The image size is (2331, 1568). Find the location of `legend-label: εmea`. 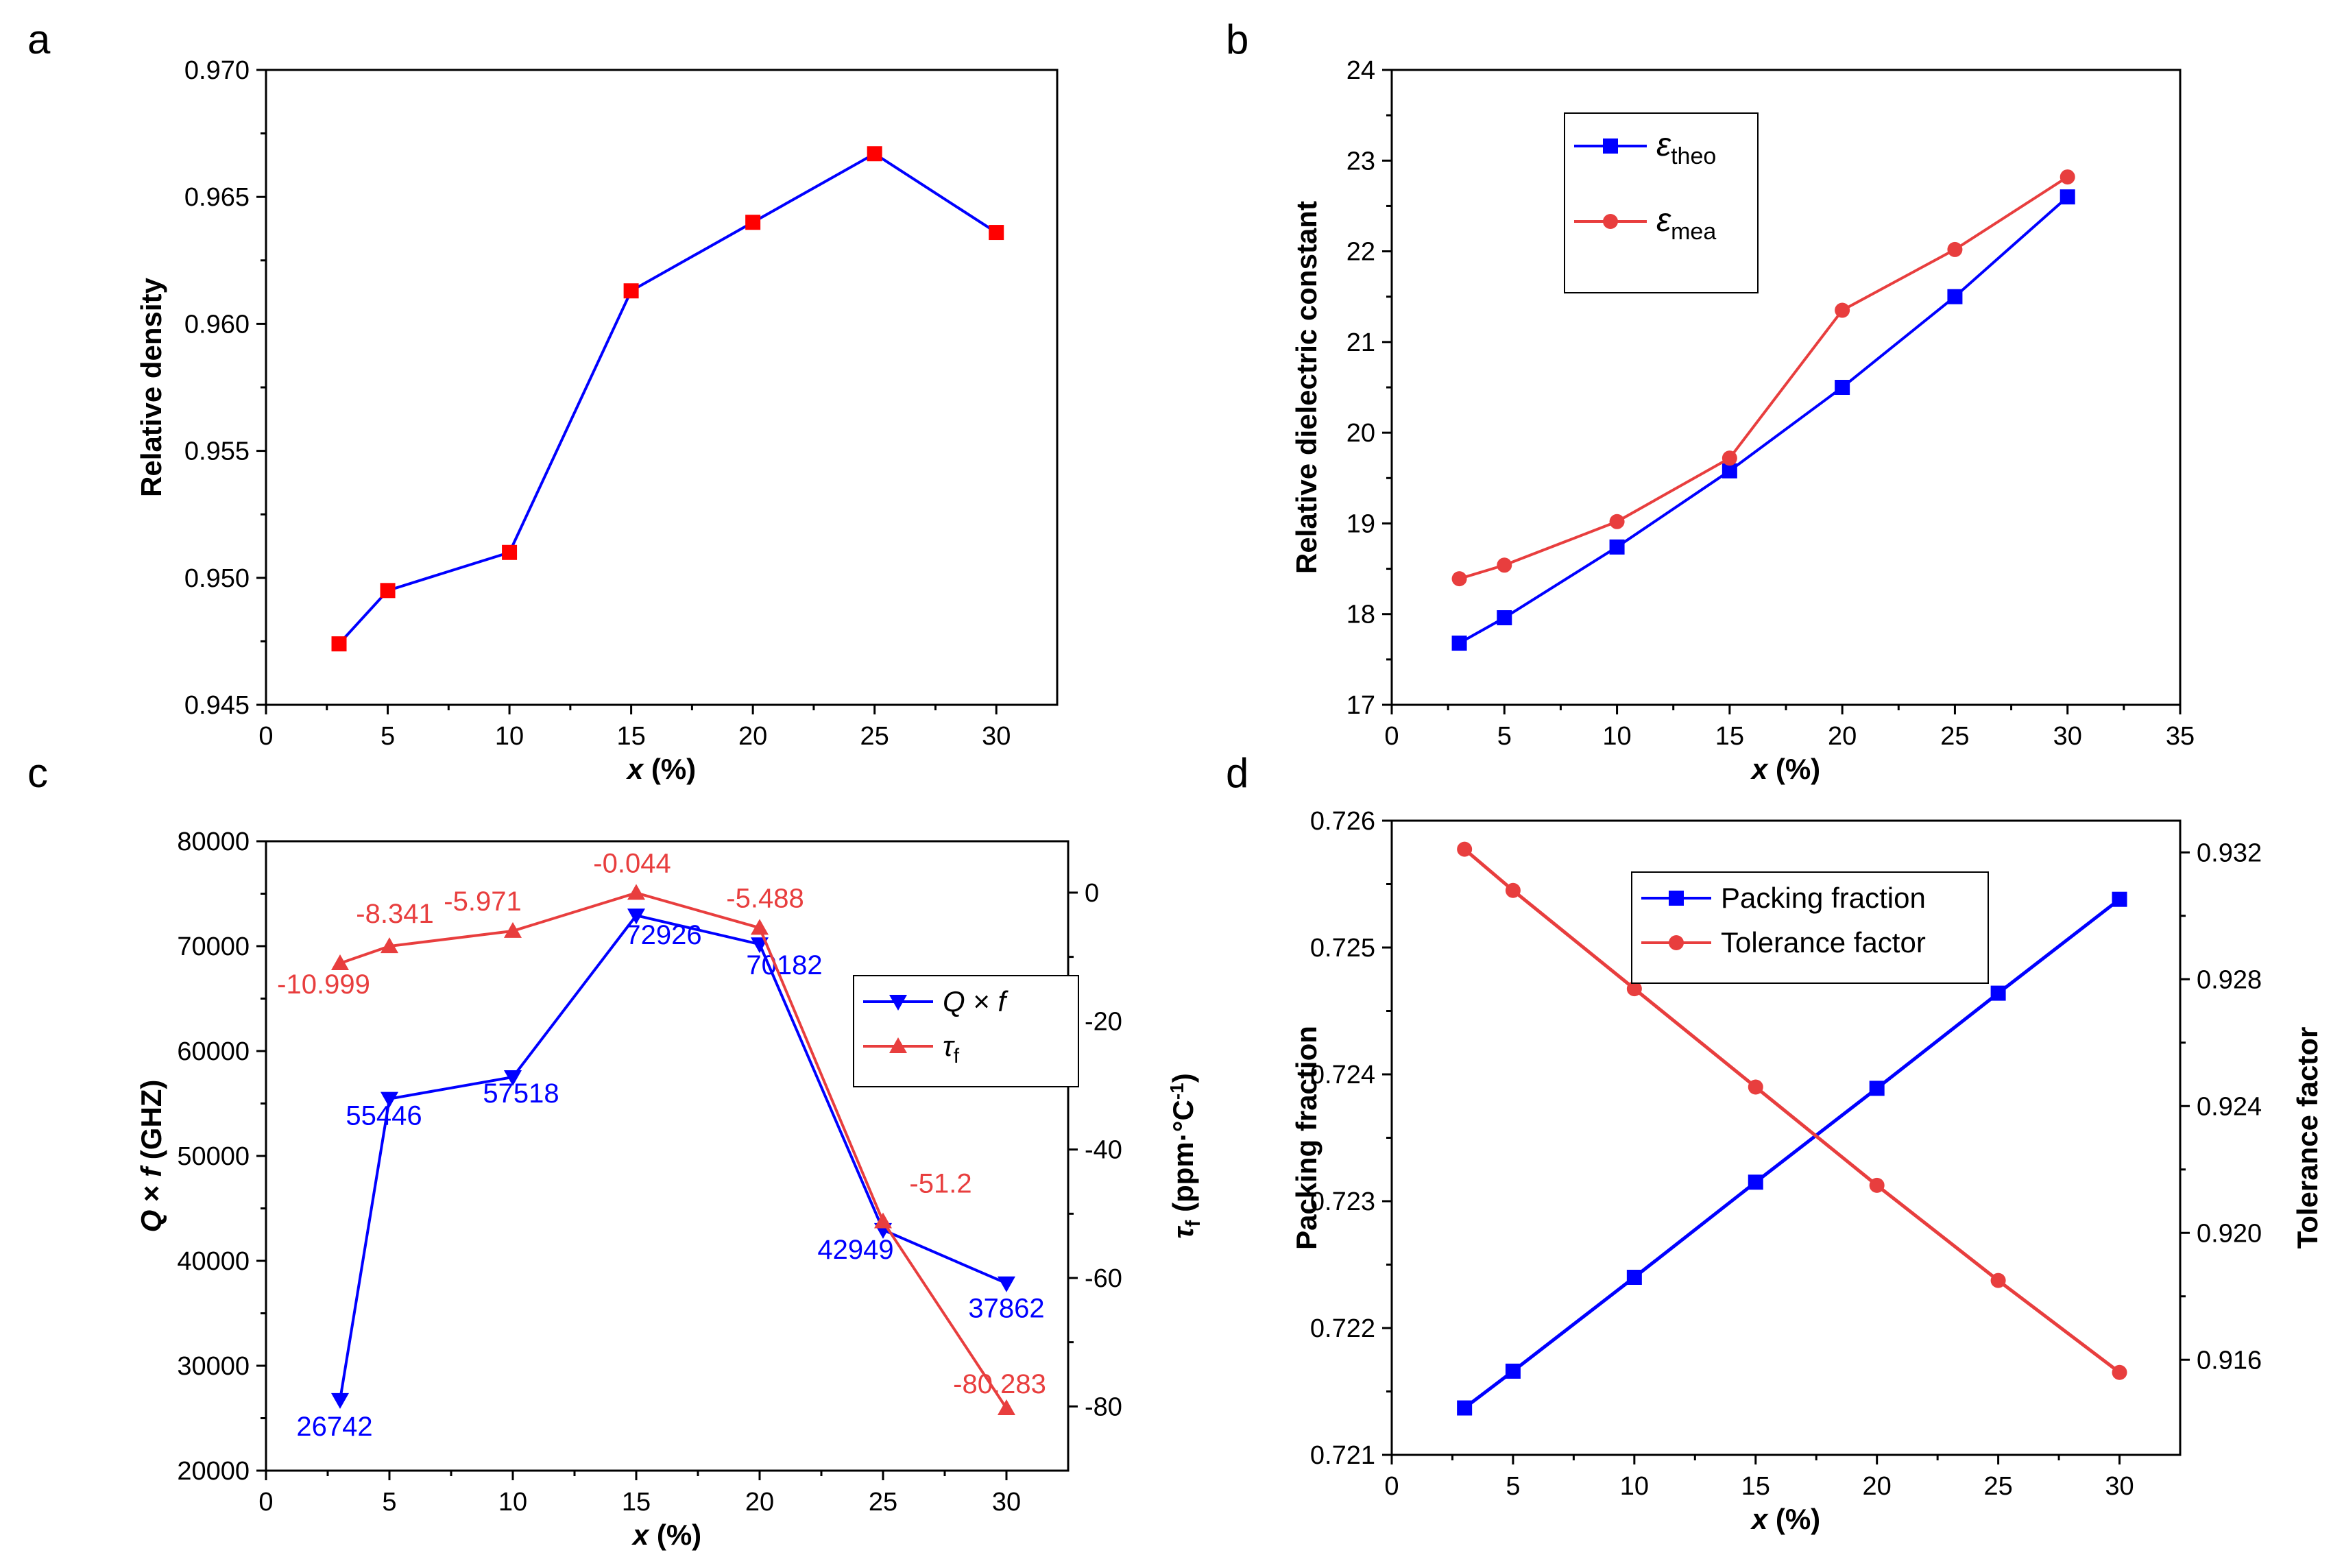

legend-label: εmea is located at coordinates (1686, 224).